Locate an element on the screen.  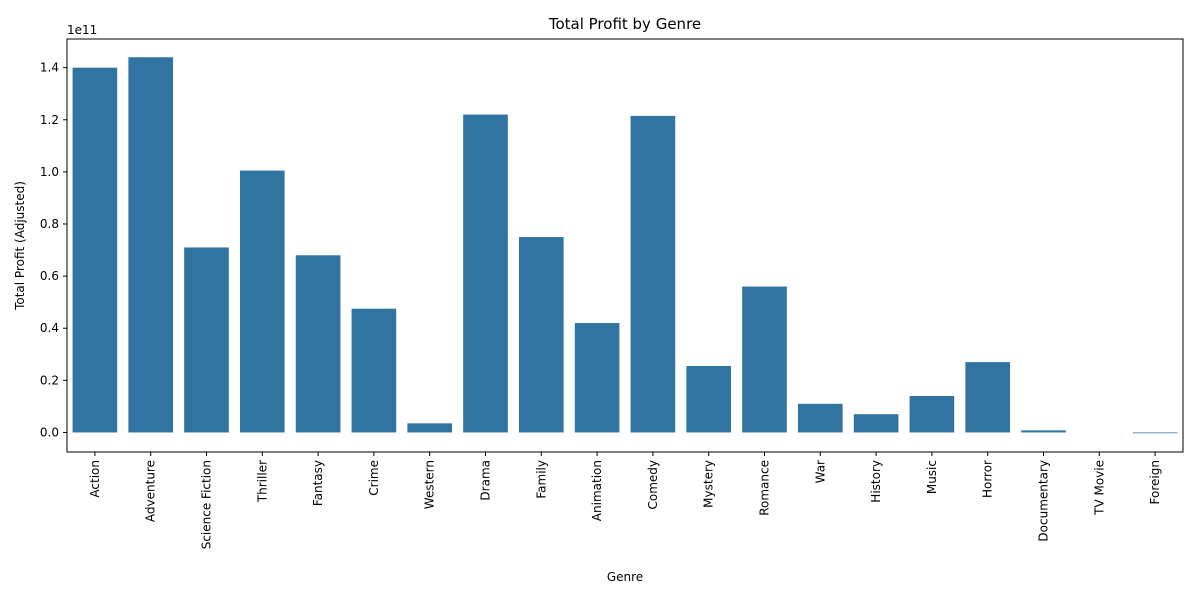
bar-western is located at coordinates (430, 428).